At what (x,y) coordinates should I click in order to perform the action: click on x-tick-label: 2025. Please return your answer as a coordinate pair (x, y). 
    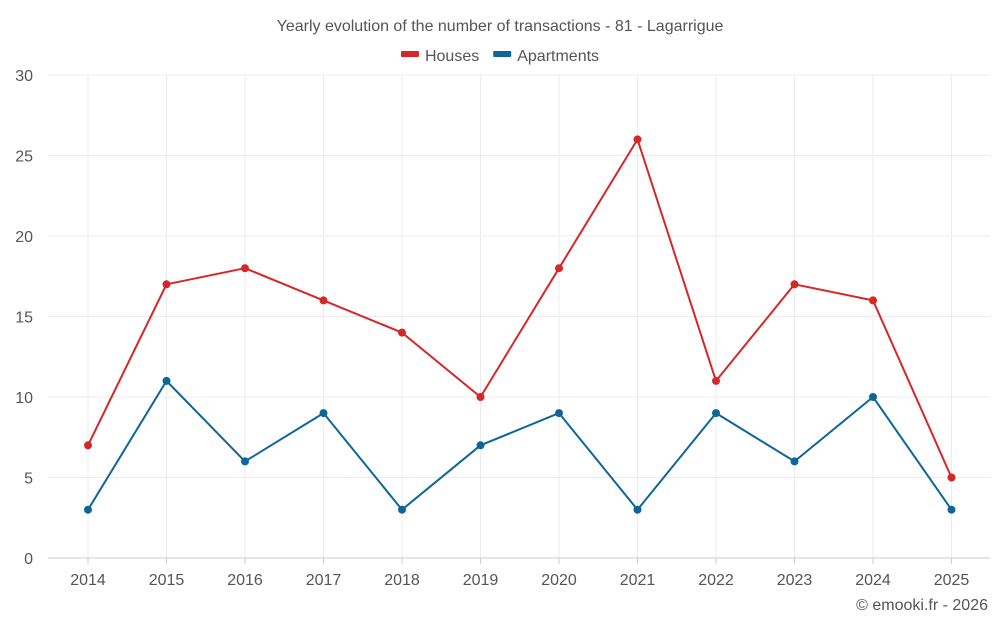
    Looking at the image, I should click on (952, 580).